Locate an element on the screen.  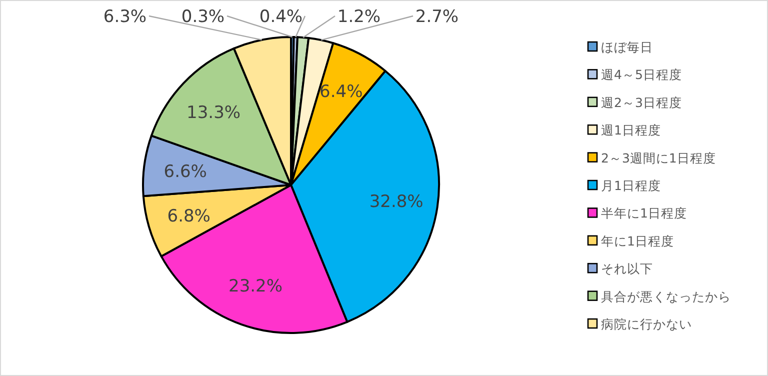
legend-label: 週2～3日程度 is located at coordinates (641, 102).